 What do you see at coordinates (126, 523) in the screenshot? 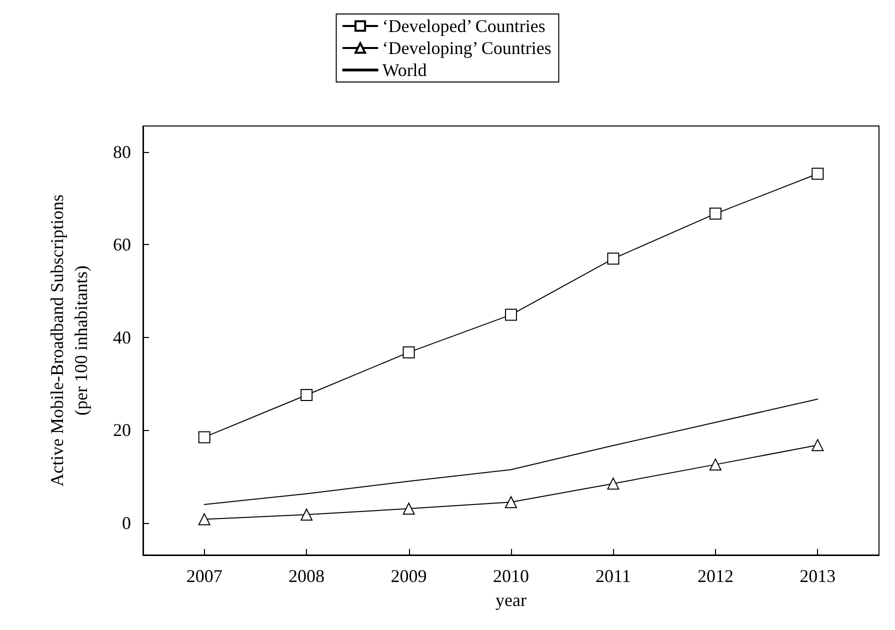
I see `y-tick-label: 0` at bounding box center [126, 523].